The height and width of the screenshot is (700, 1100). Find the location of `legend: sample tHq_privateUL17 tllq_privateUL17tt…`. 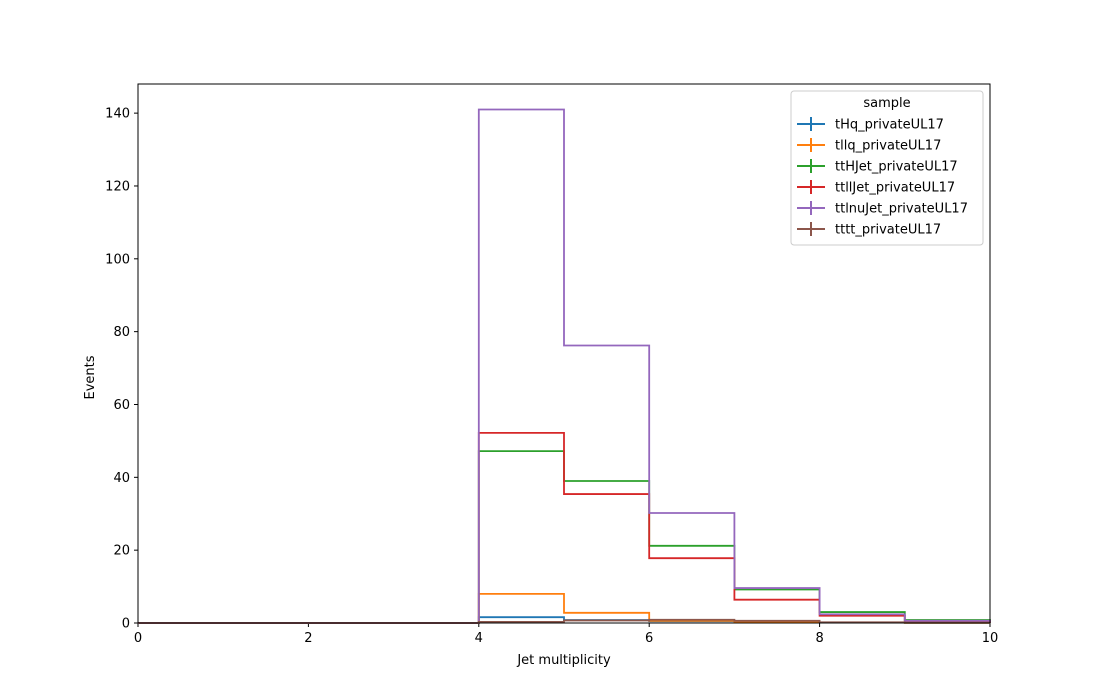

legend: sample tHq_privateUL17 tllq_privateUL17tt… is located at coordinates (887, 168).